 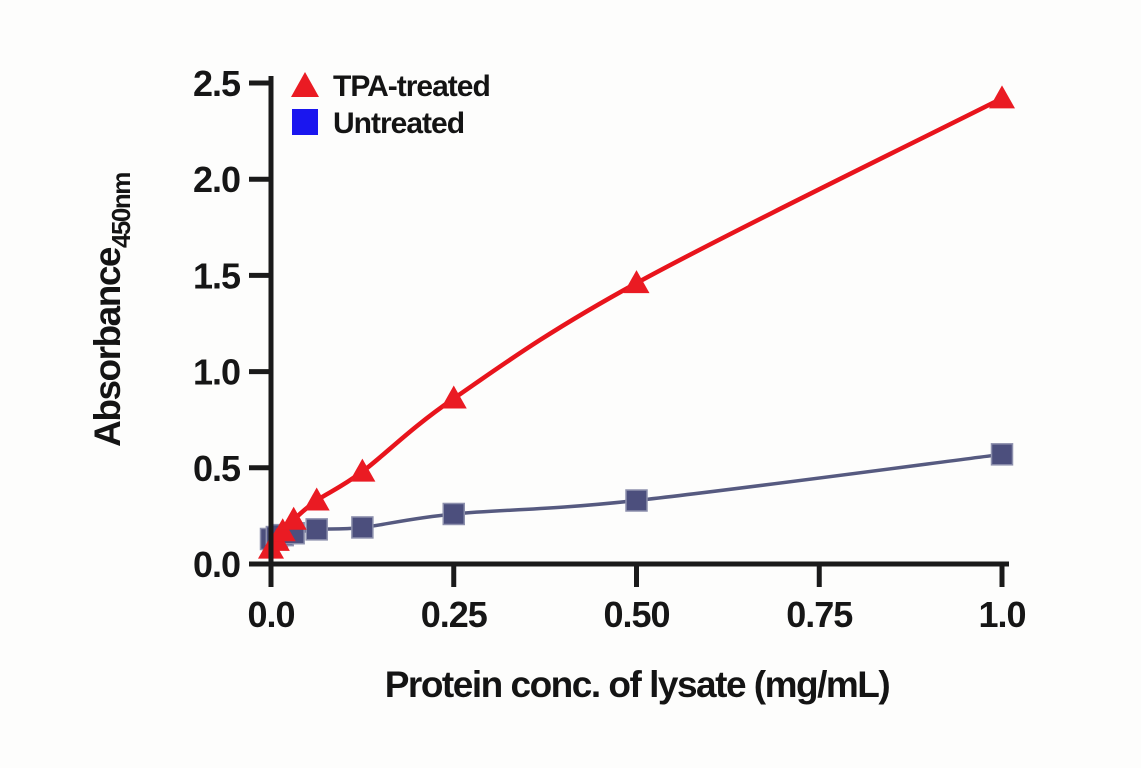 What do you see at coordinates (217, 83) in the screenshot?
I see `y-tick-label: 2.5` at bounding box center [217, 83].